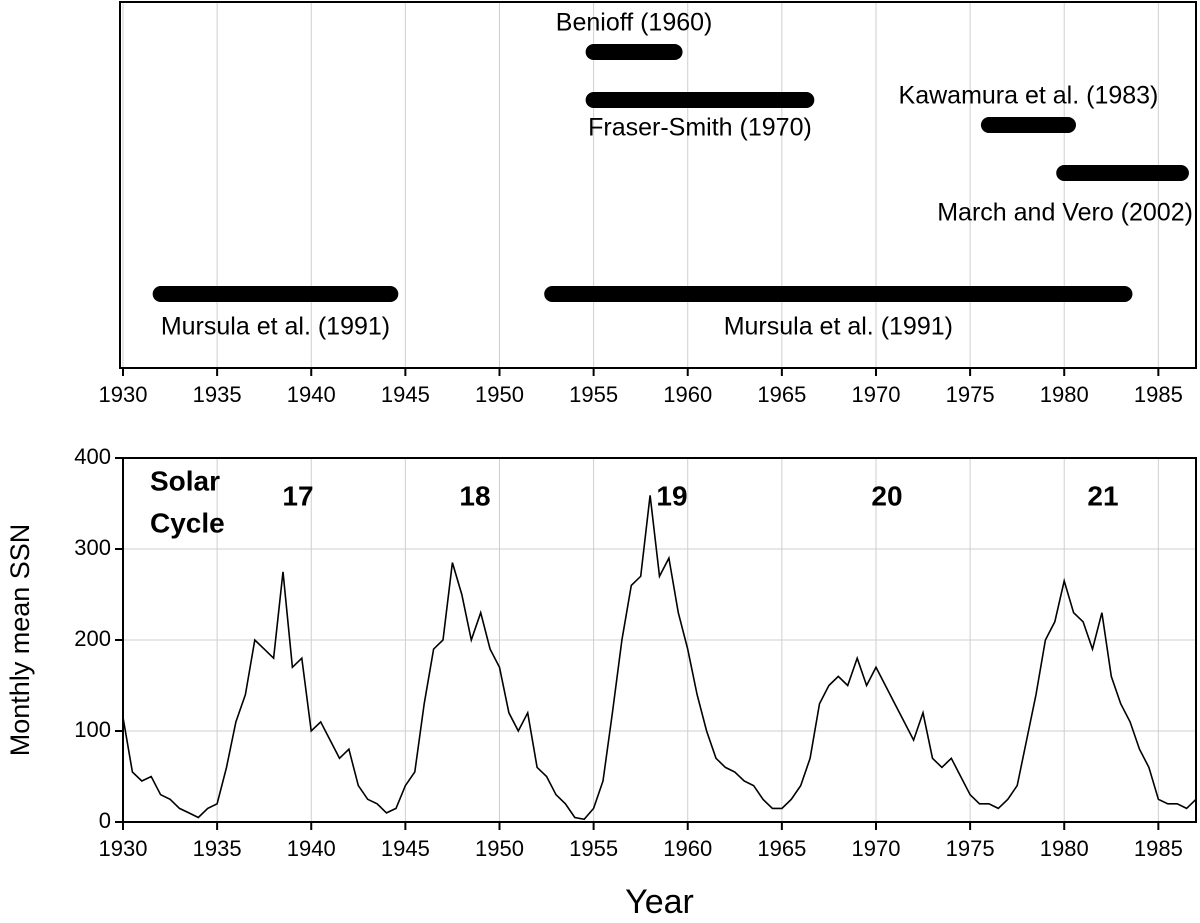  I want to click on cycle-label: 20, so click(886, 495).